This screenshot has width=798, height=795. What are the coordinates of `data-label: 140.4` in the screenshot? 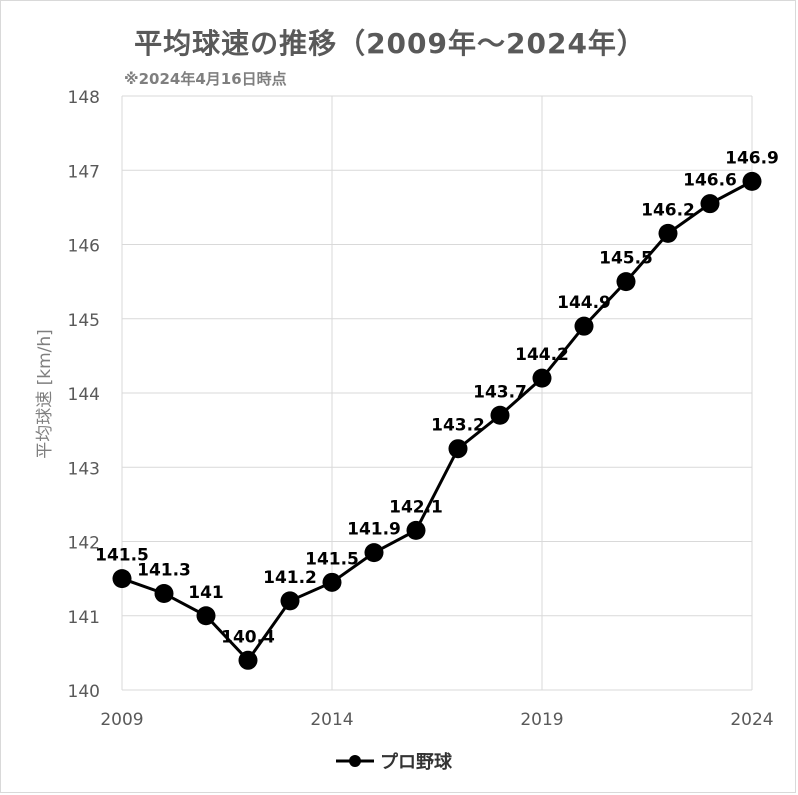 It's located at (248, 637).